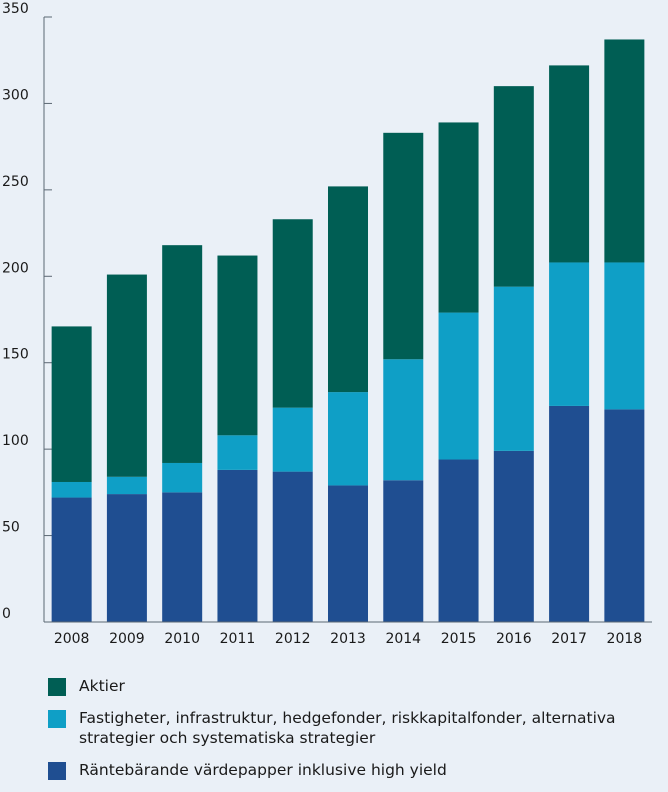  What do you see at coordinates (15, 95) in the screenshot?
I see `y-tick-label: 300` at bounding box center [15, 95].